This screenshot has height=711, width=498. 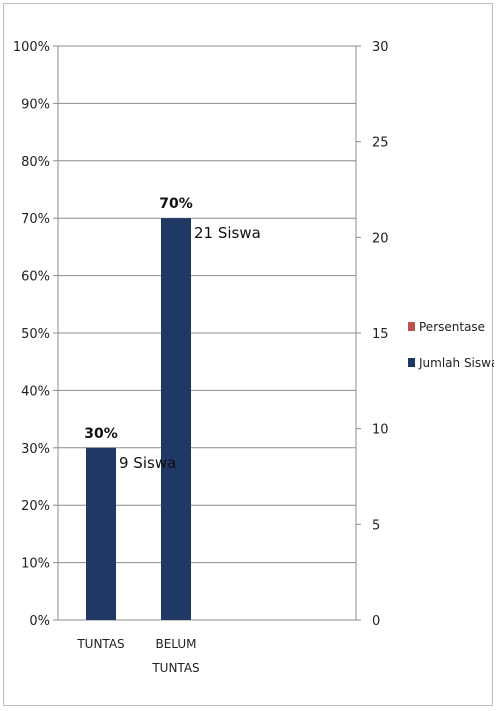 What do you see at coordinates (376, 621) in the screenshot?
I see `right-axis-tick-label: 0` at bounding box center [376, 621].